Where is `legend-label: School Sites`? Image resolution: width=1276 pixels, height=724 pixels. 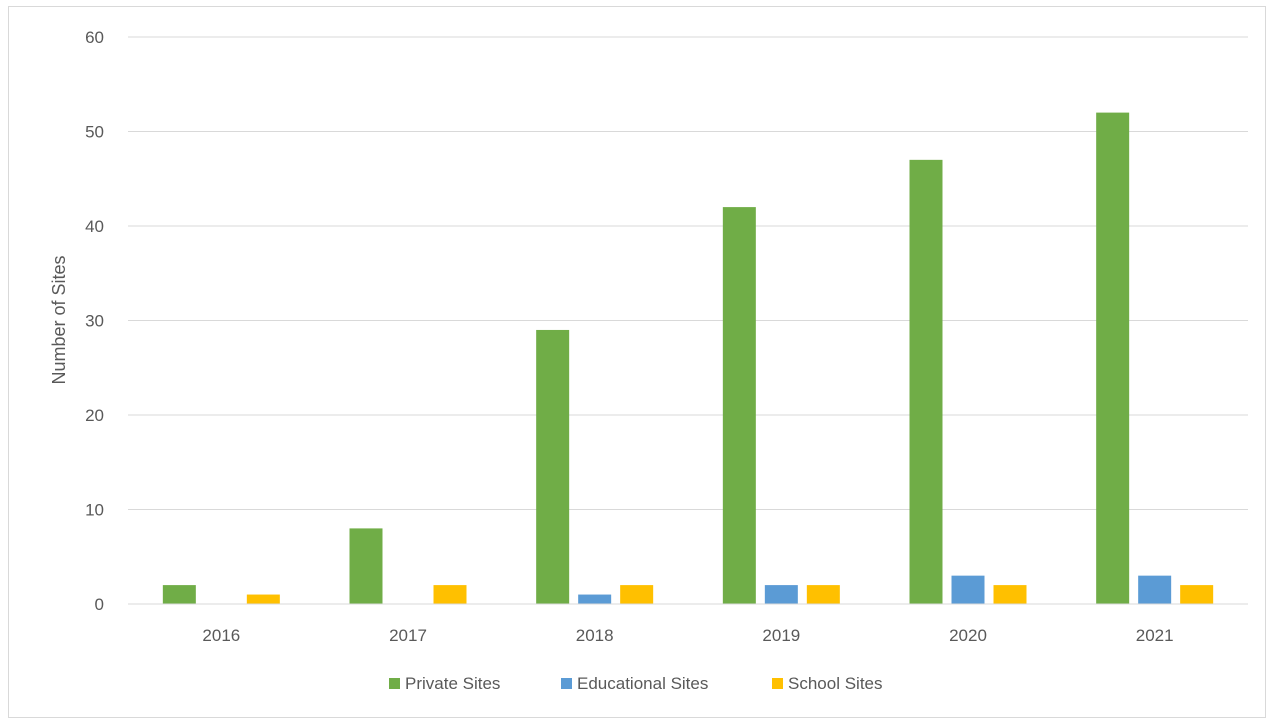 legend-label: School Sites is located at coordinates (835, 683).